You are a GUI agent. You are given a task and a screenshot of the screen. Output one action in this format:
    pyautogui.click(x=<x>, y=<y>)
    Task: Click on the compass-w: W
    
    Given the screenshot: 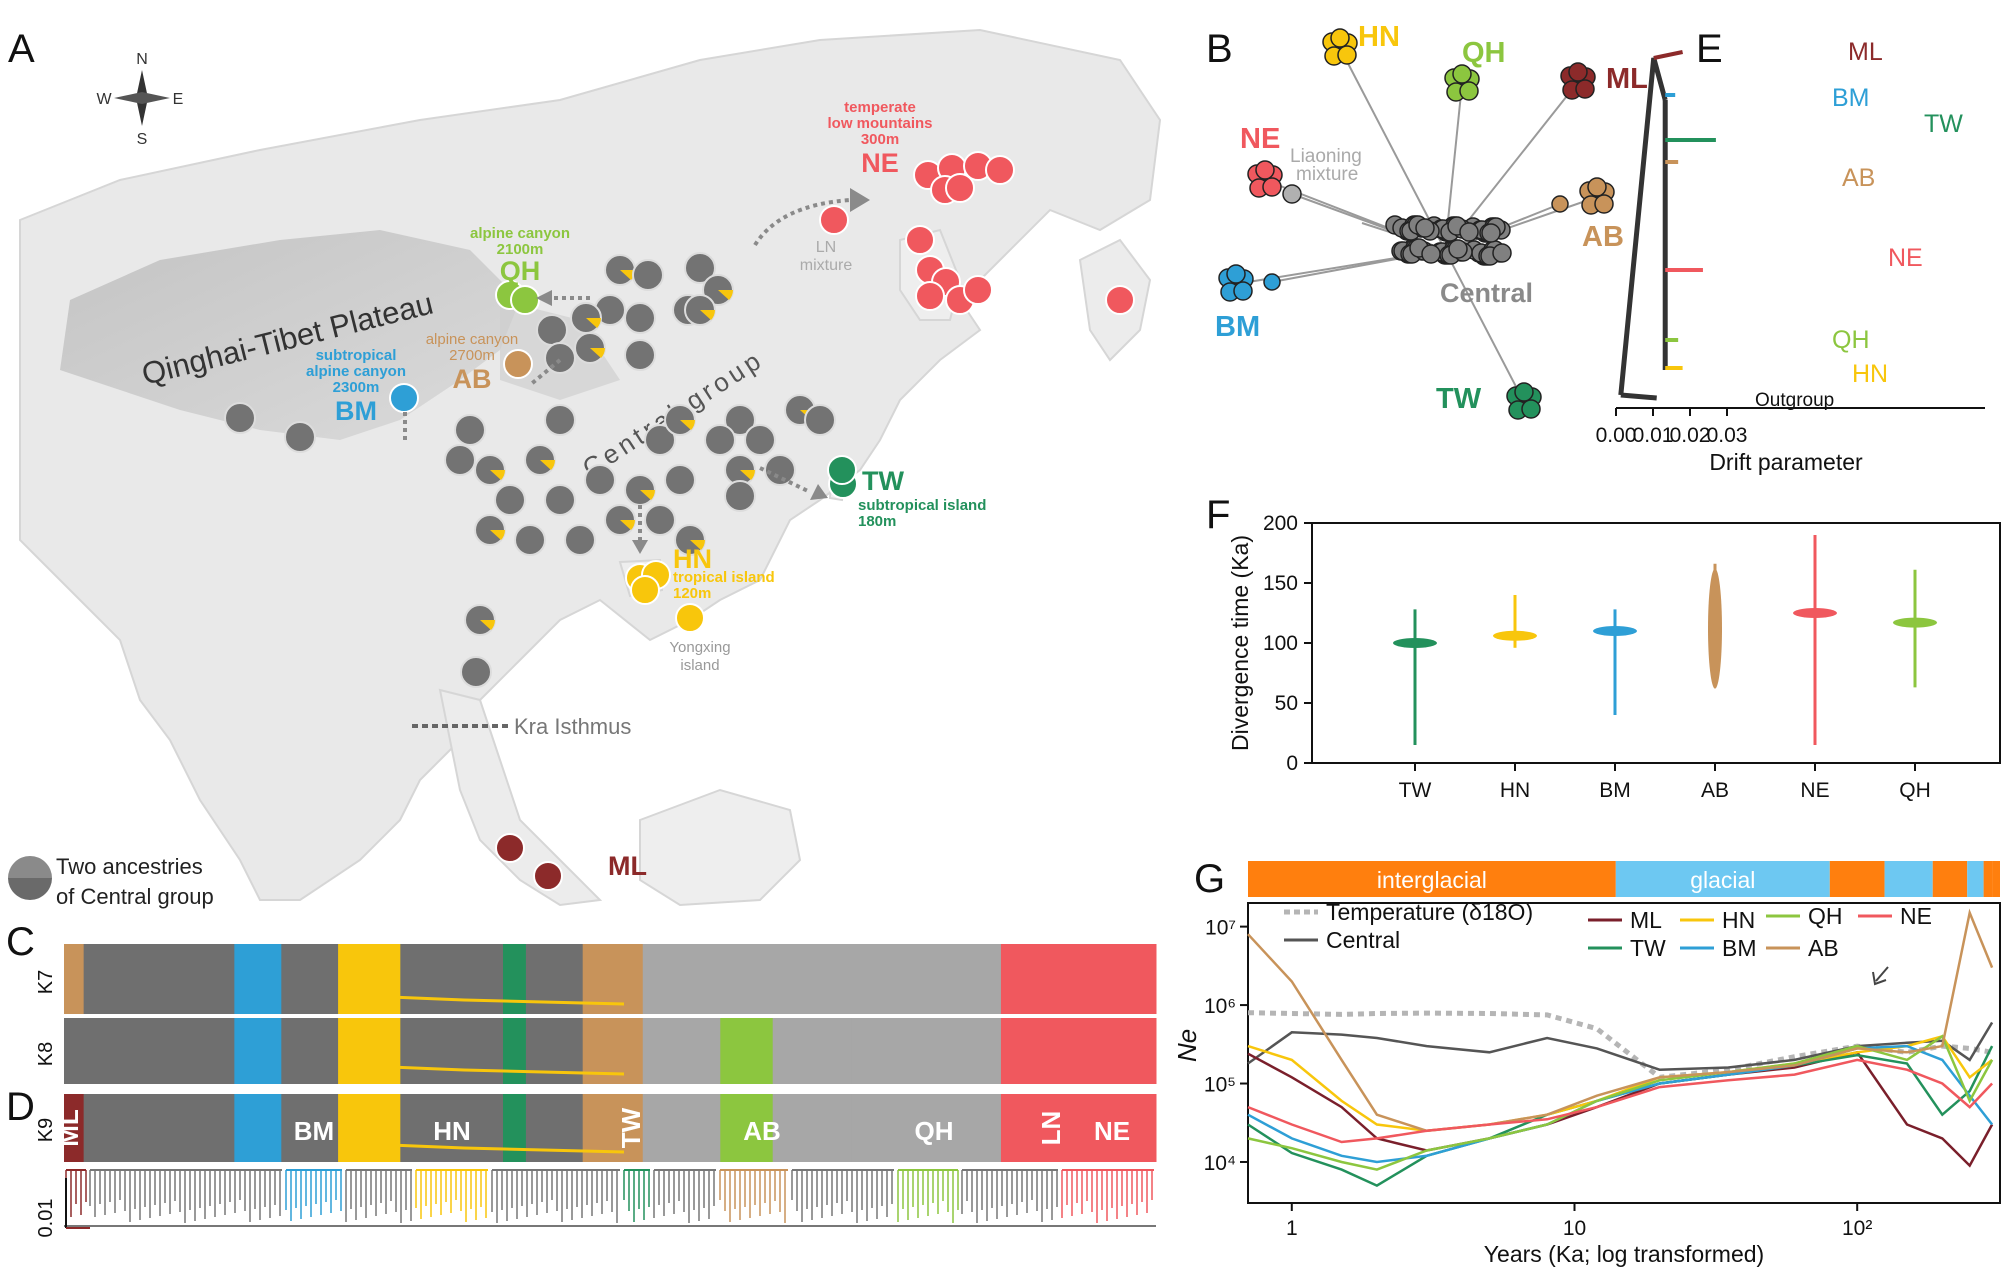 What is the action you would take?
    pyautogui.click(x=104, y=99)
    